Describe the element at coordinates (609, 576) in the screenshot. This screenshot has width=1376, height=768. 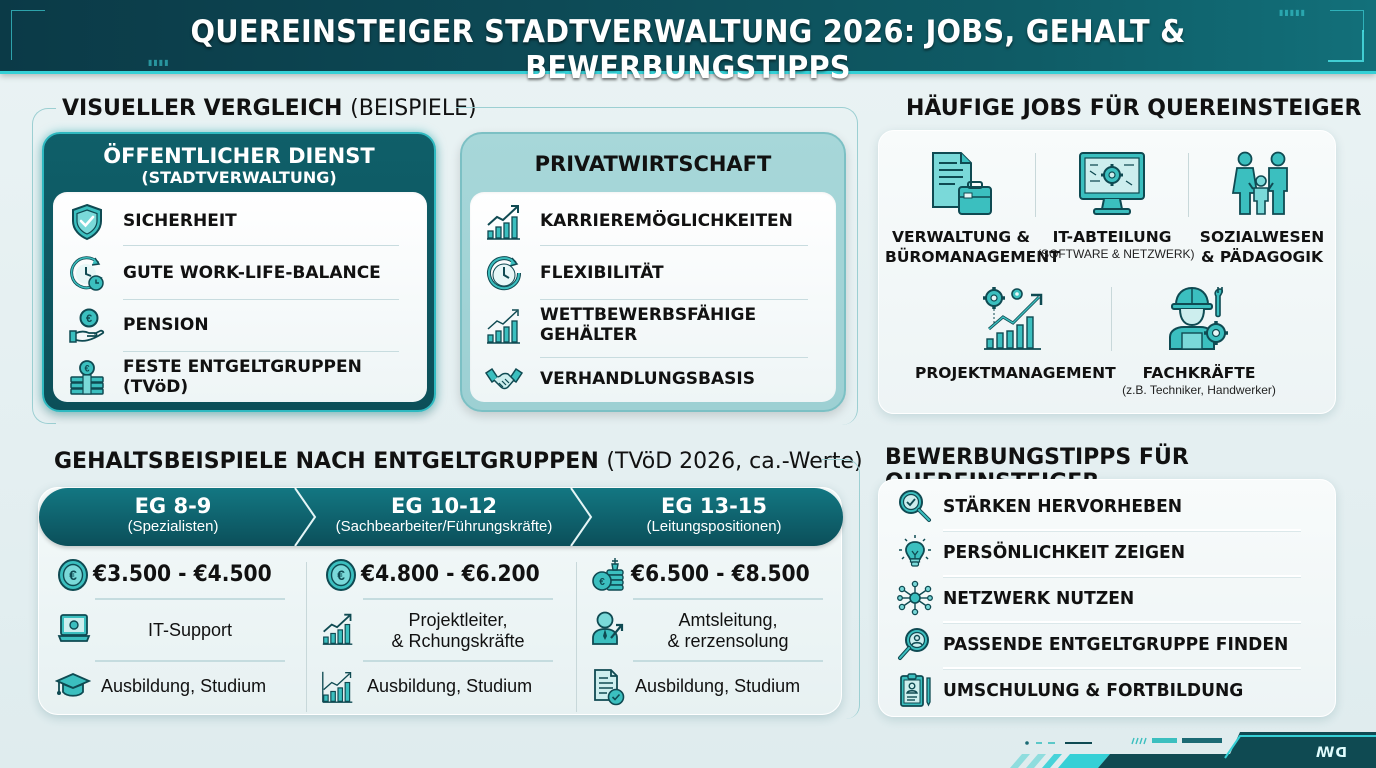
I see `coin-stack-chess-icon: €` at that location.